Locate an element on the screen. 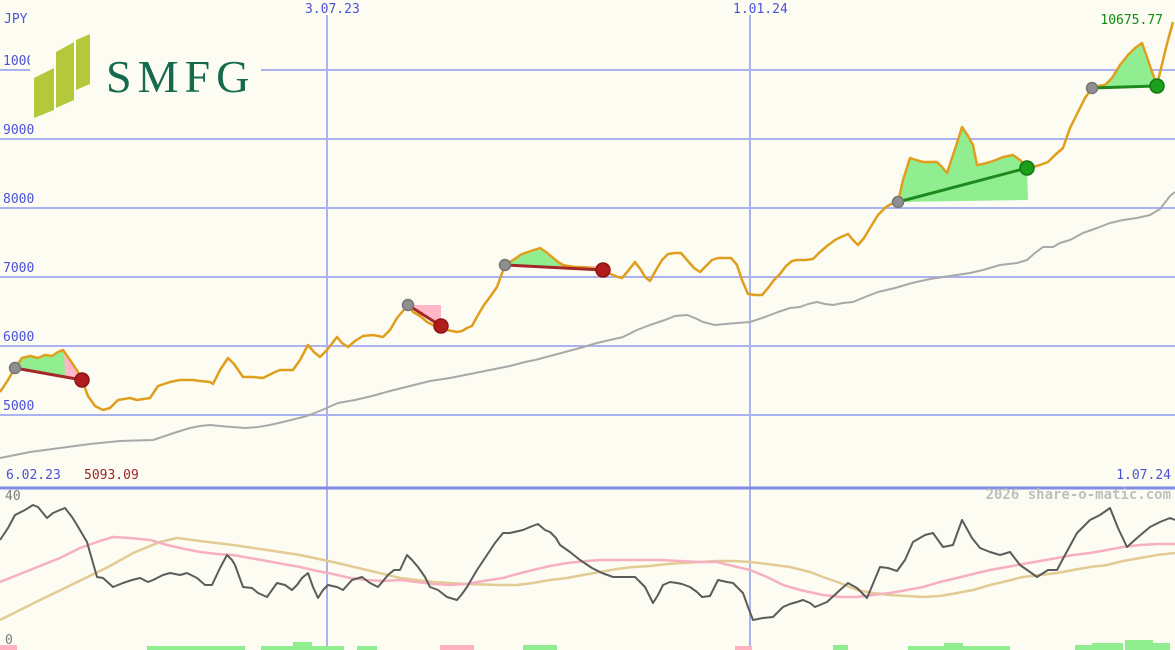 This screenshot has height=650, width=1175. indicator-bottom-label: 0 is located at coordinates (9, 640).